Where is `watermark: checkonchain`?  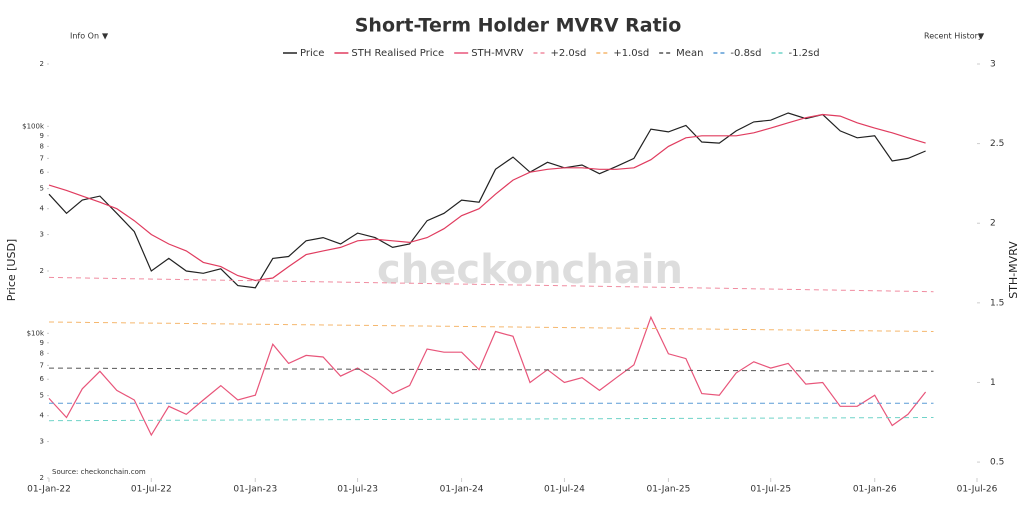
watermark: checkonchain is located at coordinates (530, 270).